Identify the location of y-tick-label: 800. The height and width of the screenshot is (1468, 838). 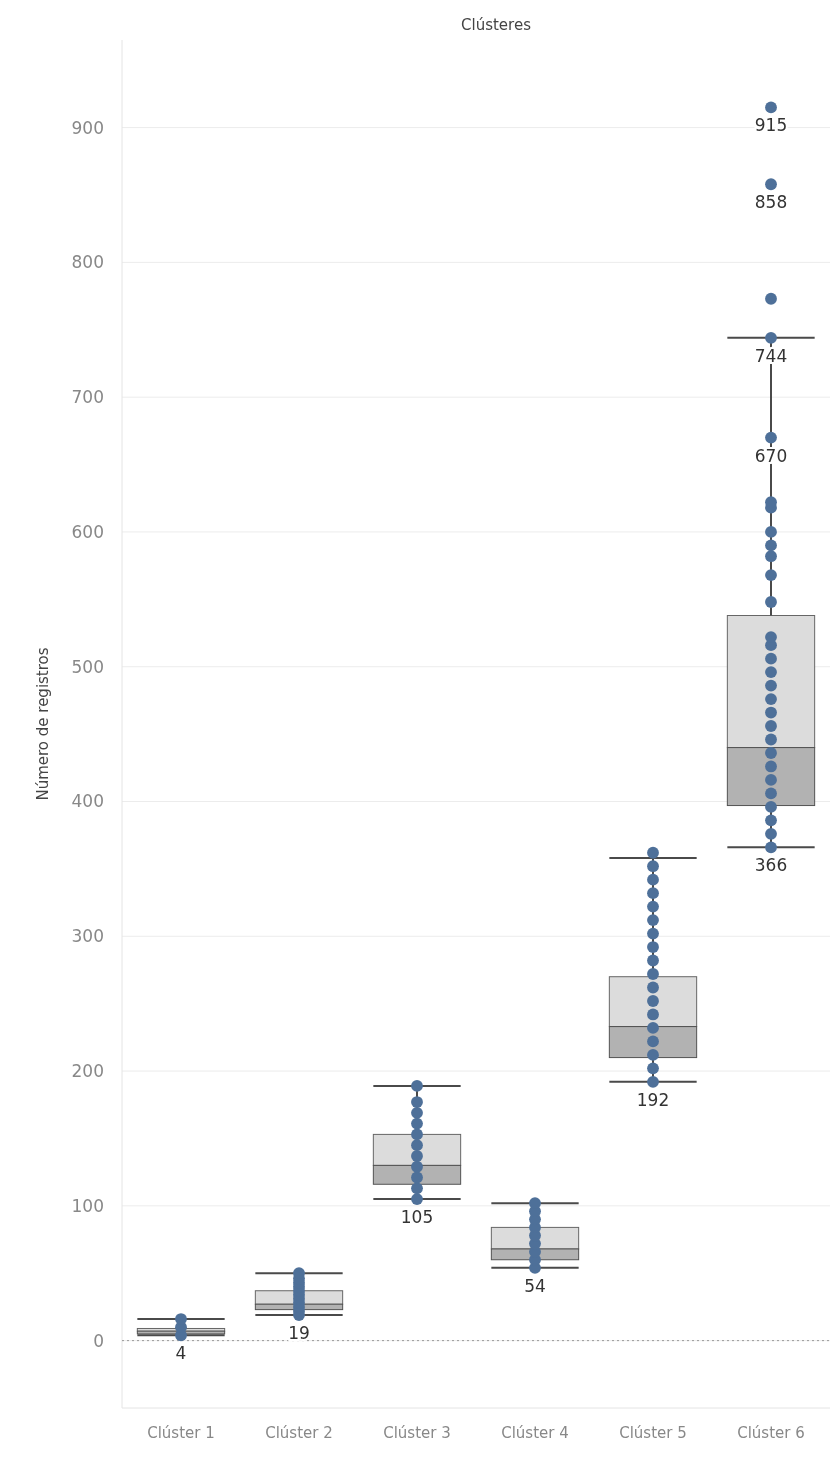
(87, 262).